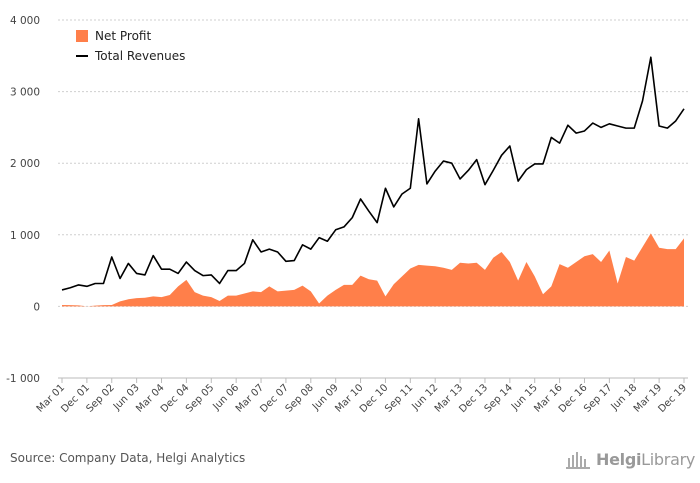 The height and width of the screenshot is (483, 700). Describe the element at coordinates (499, 398) in the screenshot. I see `x-tick-label: Sep 14` at that location.